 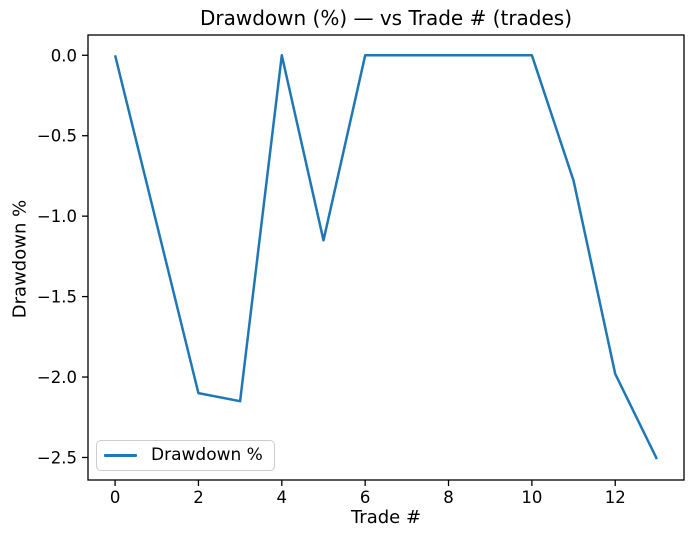 What do you see at coordinates (57, 216) in the screenshot?
I see `y-tick-label: −1.0` at bounding box center [57, 216].